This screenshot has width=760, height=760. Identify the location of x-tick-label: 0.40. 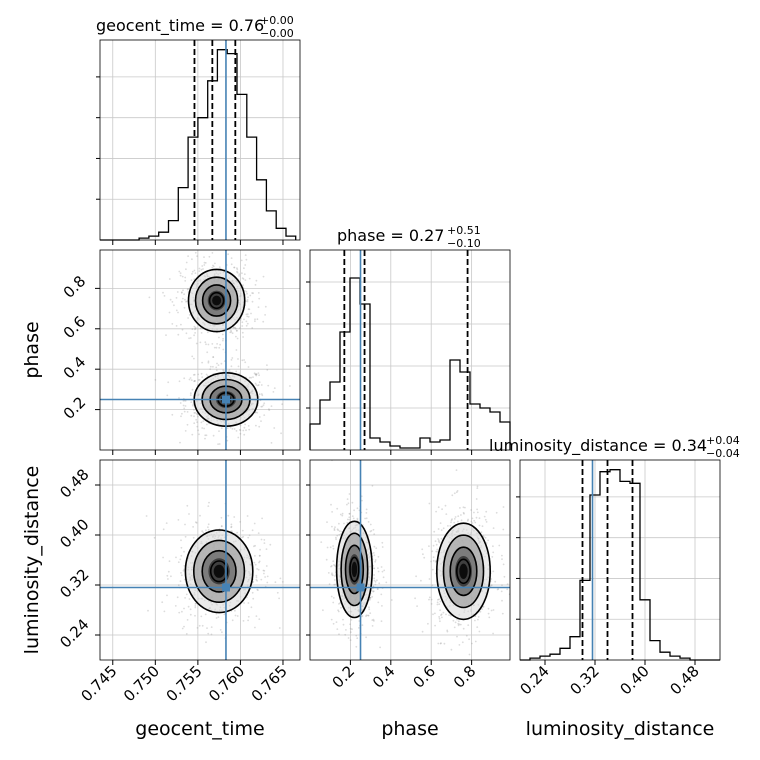
(634, 680).